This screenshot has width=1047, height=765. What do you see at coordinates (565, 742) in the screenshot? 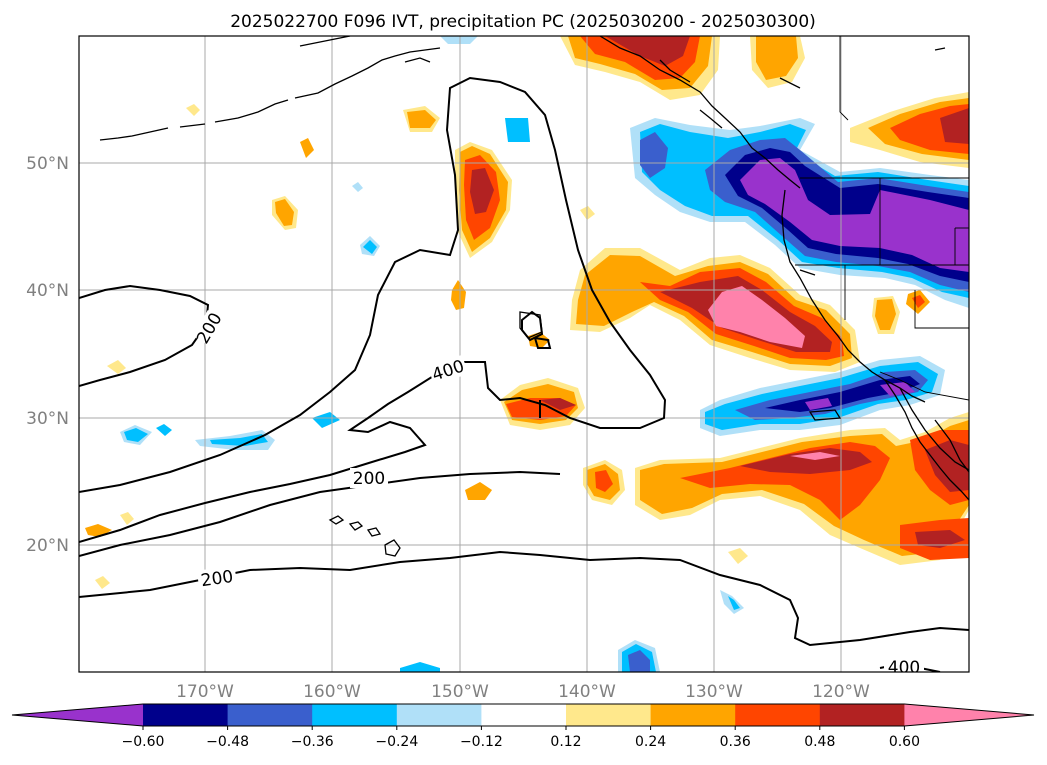
I see `colorbar-tick-label: 0.12` at bounding box center [565, 742].